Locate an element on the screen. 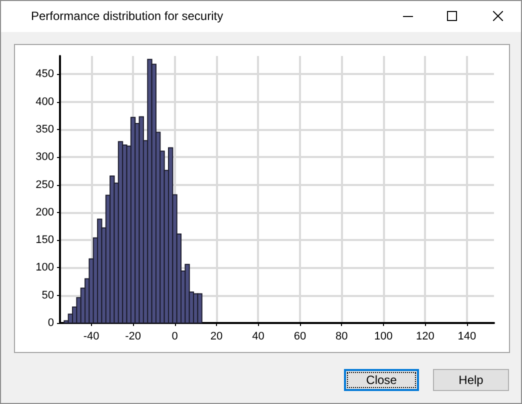 The width and height of the screenshot is (522, 404). y-tick-label: 350 is located at coordinates (45, 130).